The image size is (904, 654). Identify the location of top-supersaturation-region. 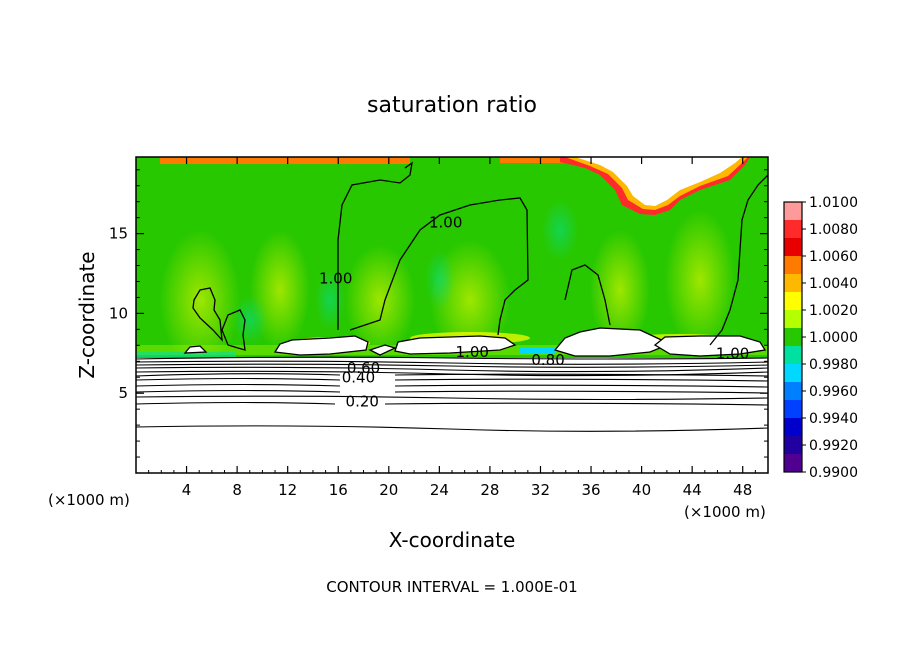
(455, 186).